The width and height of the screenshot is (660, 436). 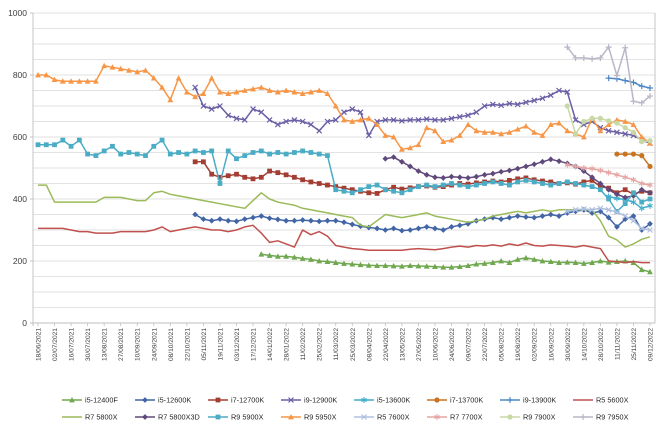 I want to click on legend-label: i7-12700K, so click(x=247, y=400).